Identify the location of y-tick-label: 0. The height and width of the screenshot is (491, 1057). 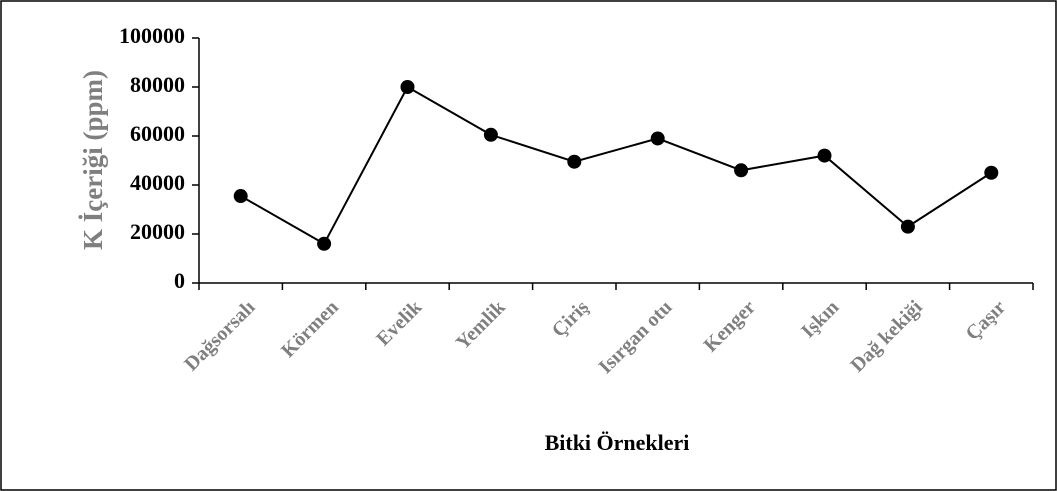
(179, 280).